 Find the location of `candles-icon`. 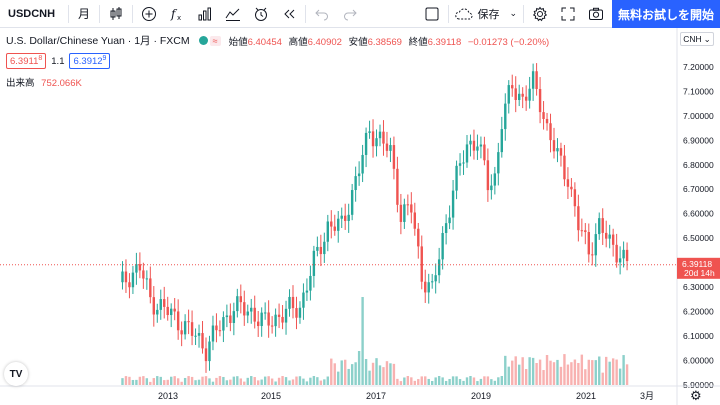

candles-icon is located at coordinates (116, 14).